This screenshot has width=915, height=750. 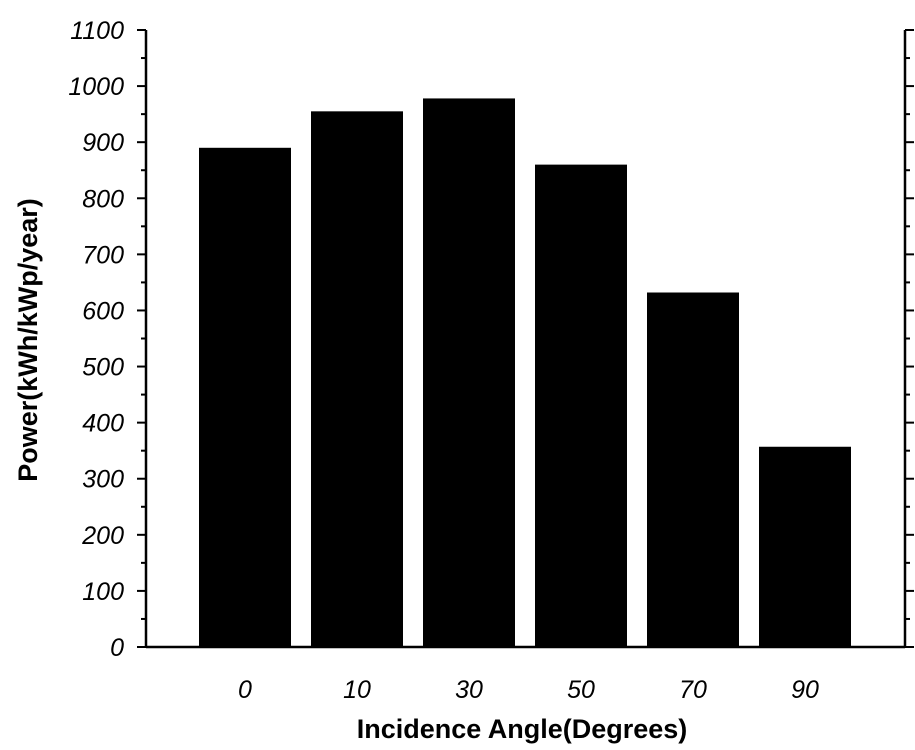 What do you see at coordinates (117, 648) in the screenshot?
I see `y-tick-label: 0` at bounding box center [117, 648].